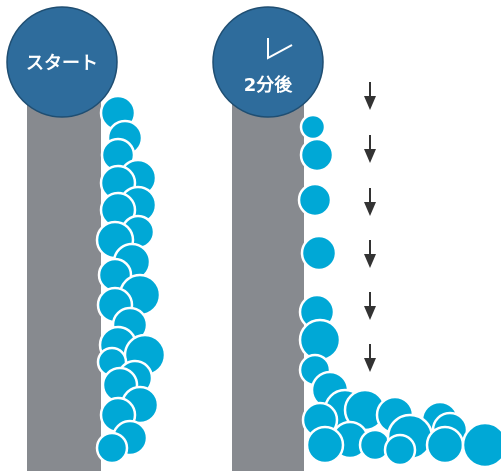 The image size is (501, 471). I want to click on start-label: スタート, so click(62, 63).